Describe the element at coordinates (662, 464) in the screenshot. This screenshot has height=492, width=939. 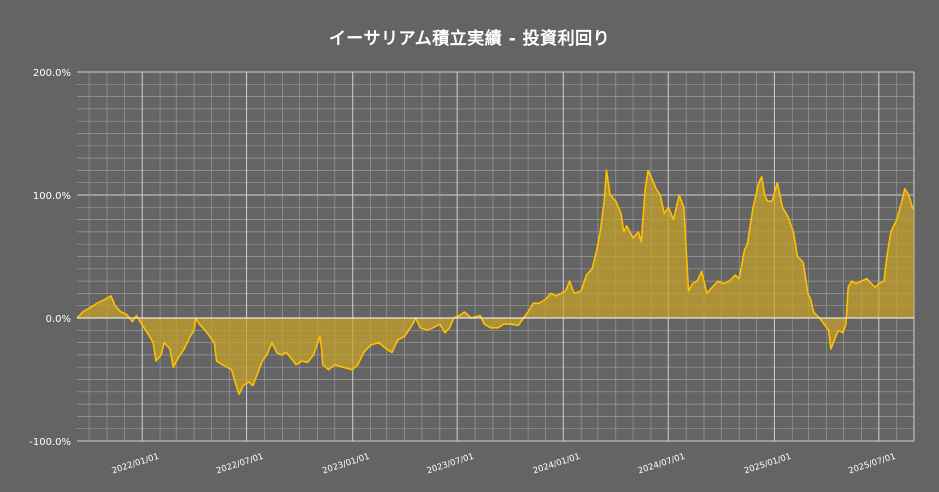
I see `x-tick-label: 2024/07/01` at that location.